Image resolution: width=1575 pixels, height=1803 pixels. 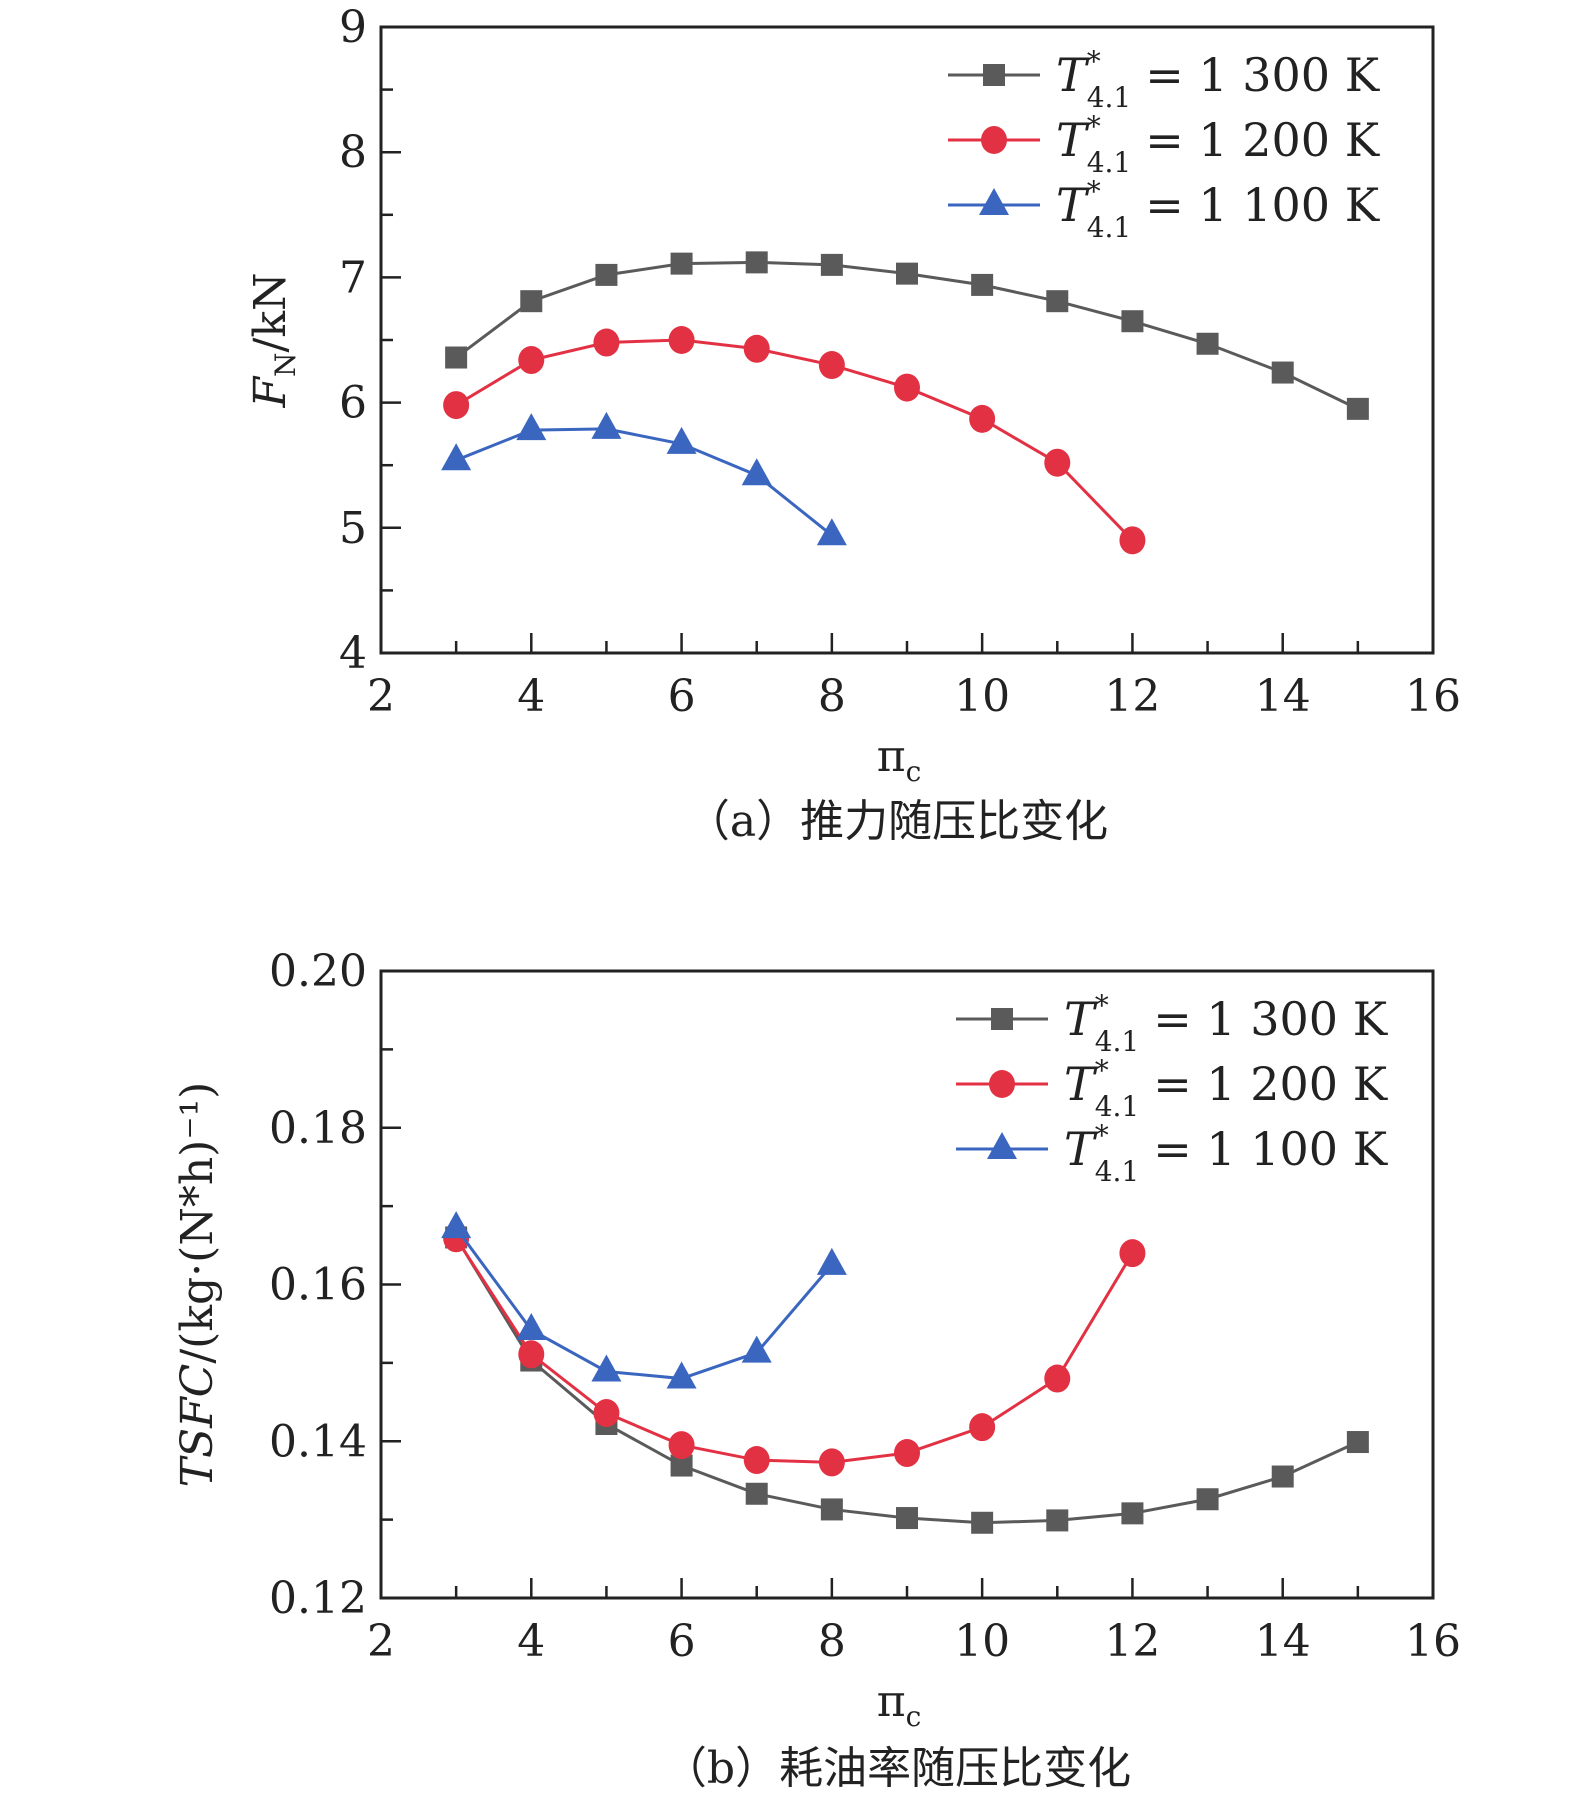 What do you see at coordinates (353, 277) in the screenshot?
I see `y-tick-label: 7` at bounding box center [353, 277].